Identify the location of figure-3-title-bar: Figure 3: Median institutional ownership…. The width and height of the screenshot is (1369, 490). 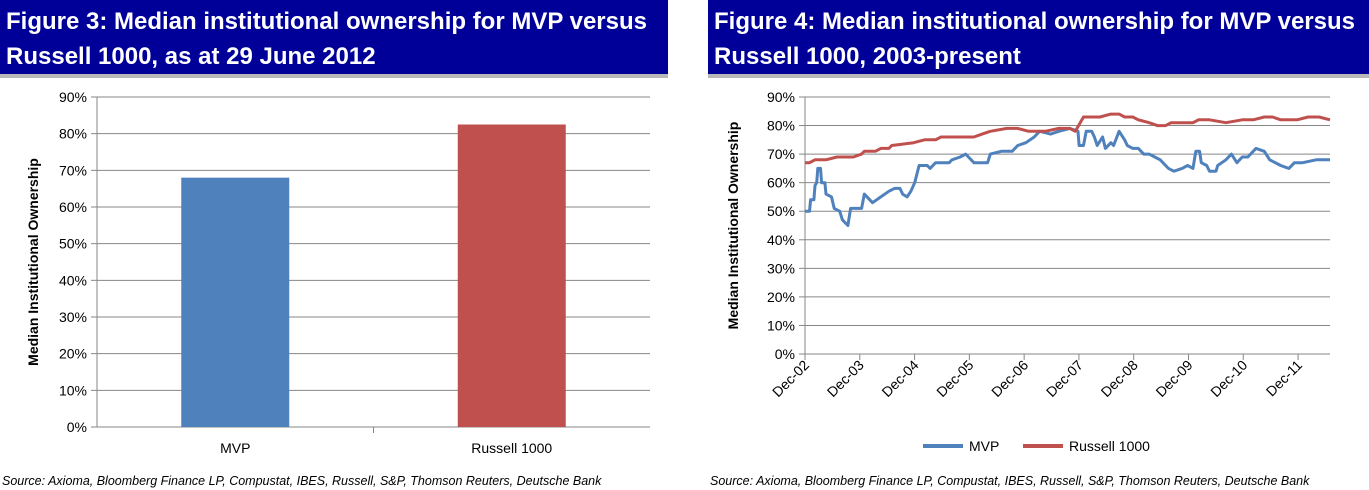
(334, 39).